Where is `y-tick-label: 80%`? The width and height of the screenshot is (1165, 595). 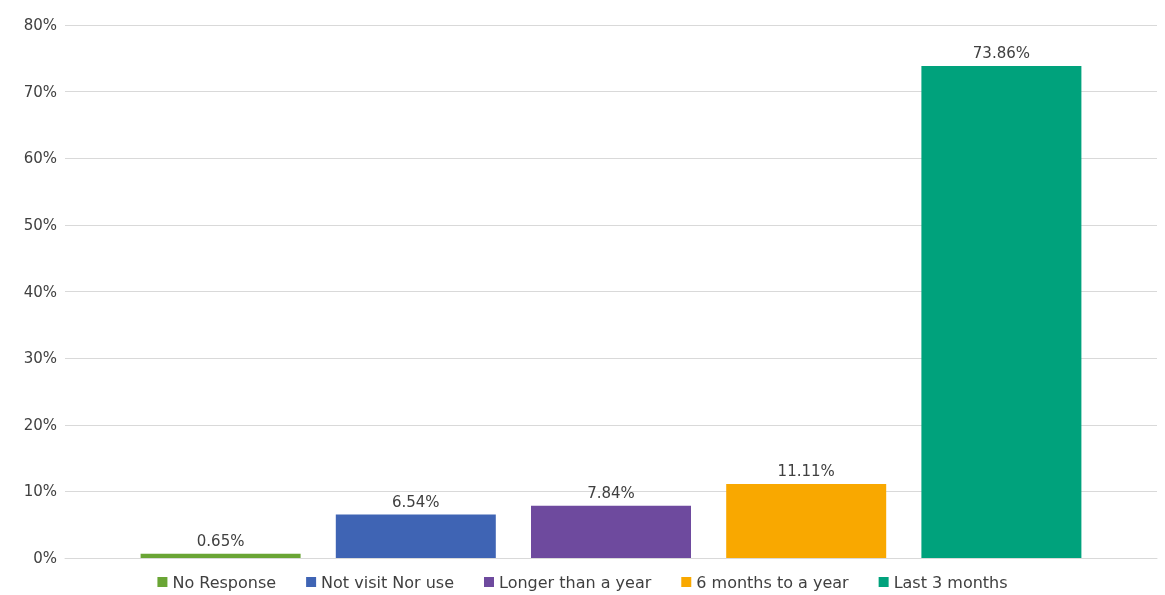 y-tick-label: 80% is located at coordinates (40, 25).